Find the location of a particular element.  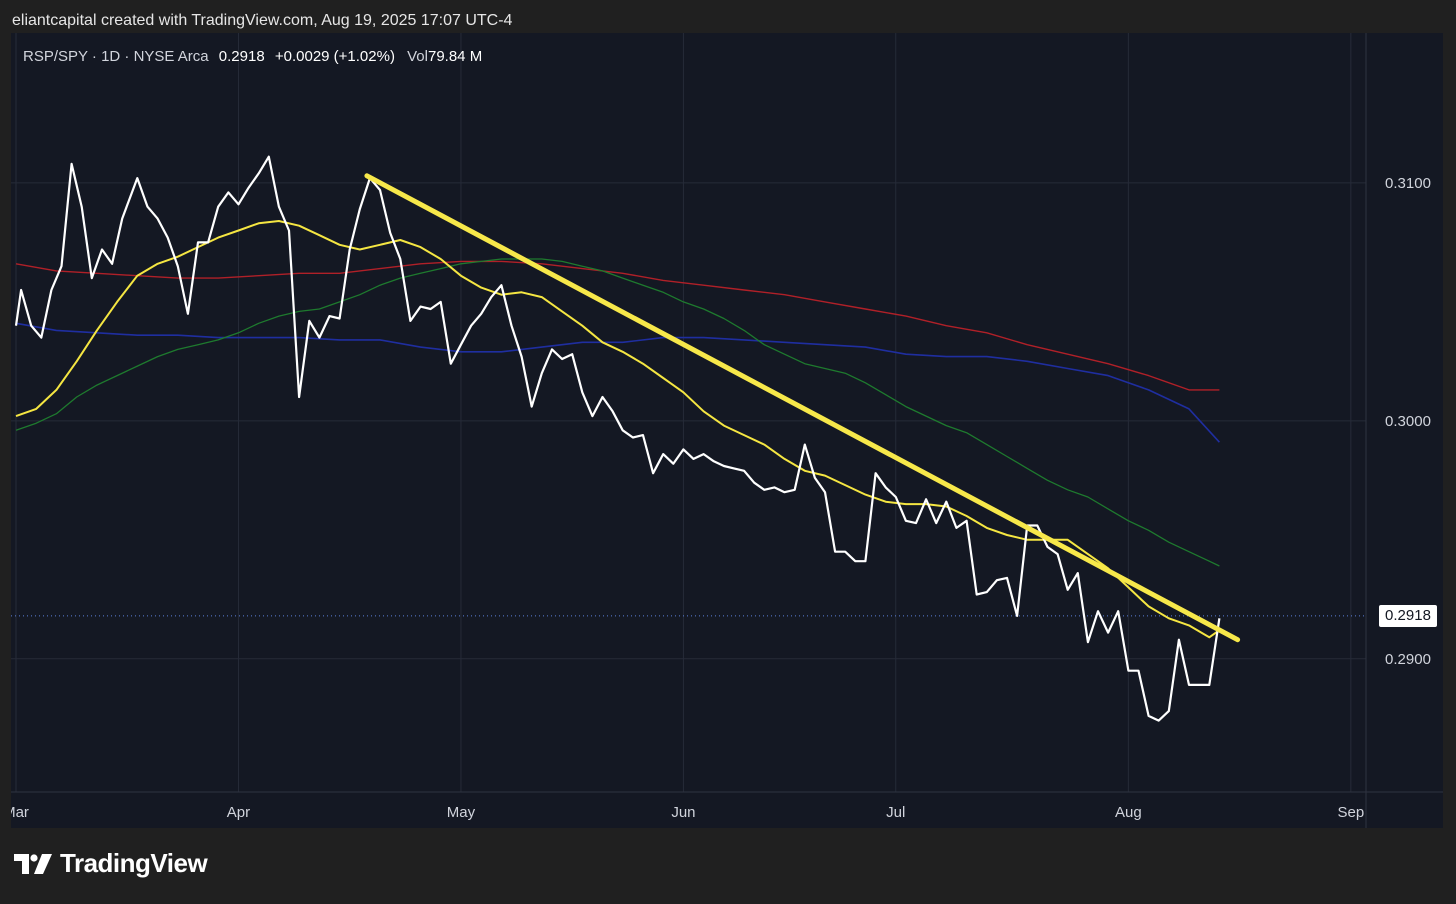

x-tick-label: Sep is located at coordinates (1350, 812).